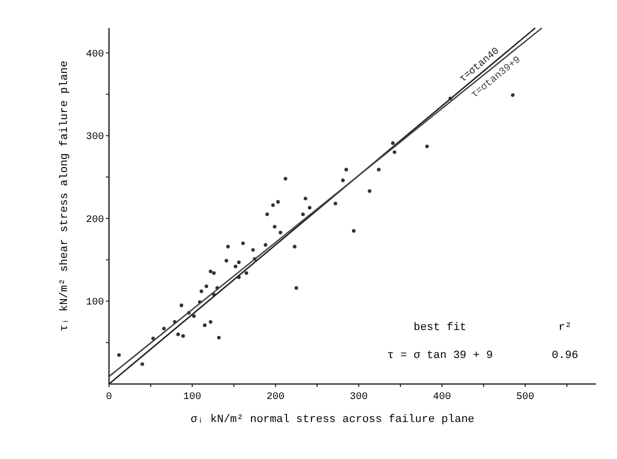 The height and width of the screenshot is (459, 617). Describe the element at coordinates (440, 328) in the screenshot. I see `annotation: best fit` at that location.